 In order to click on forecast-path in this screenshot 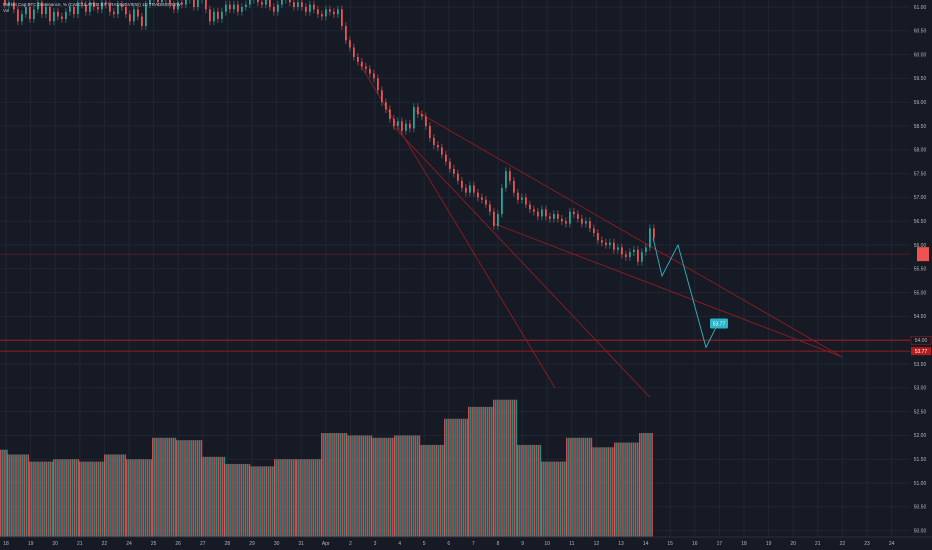, I will do `click(685, 293)`.